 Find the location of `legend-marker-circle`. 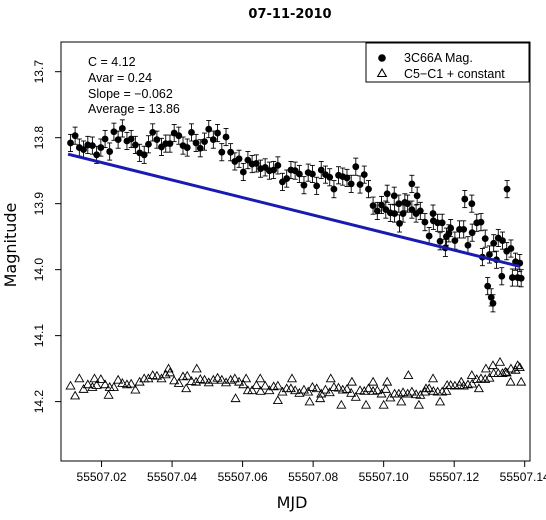

legend-marker-circle is located at coordinates (382, 58).